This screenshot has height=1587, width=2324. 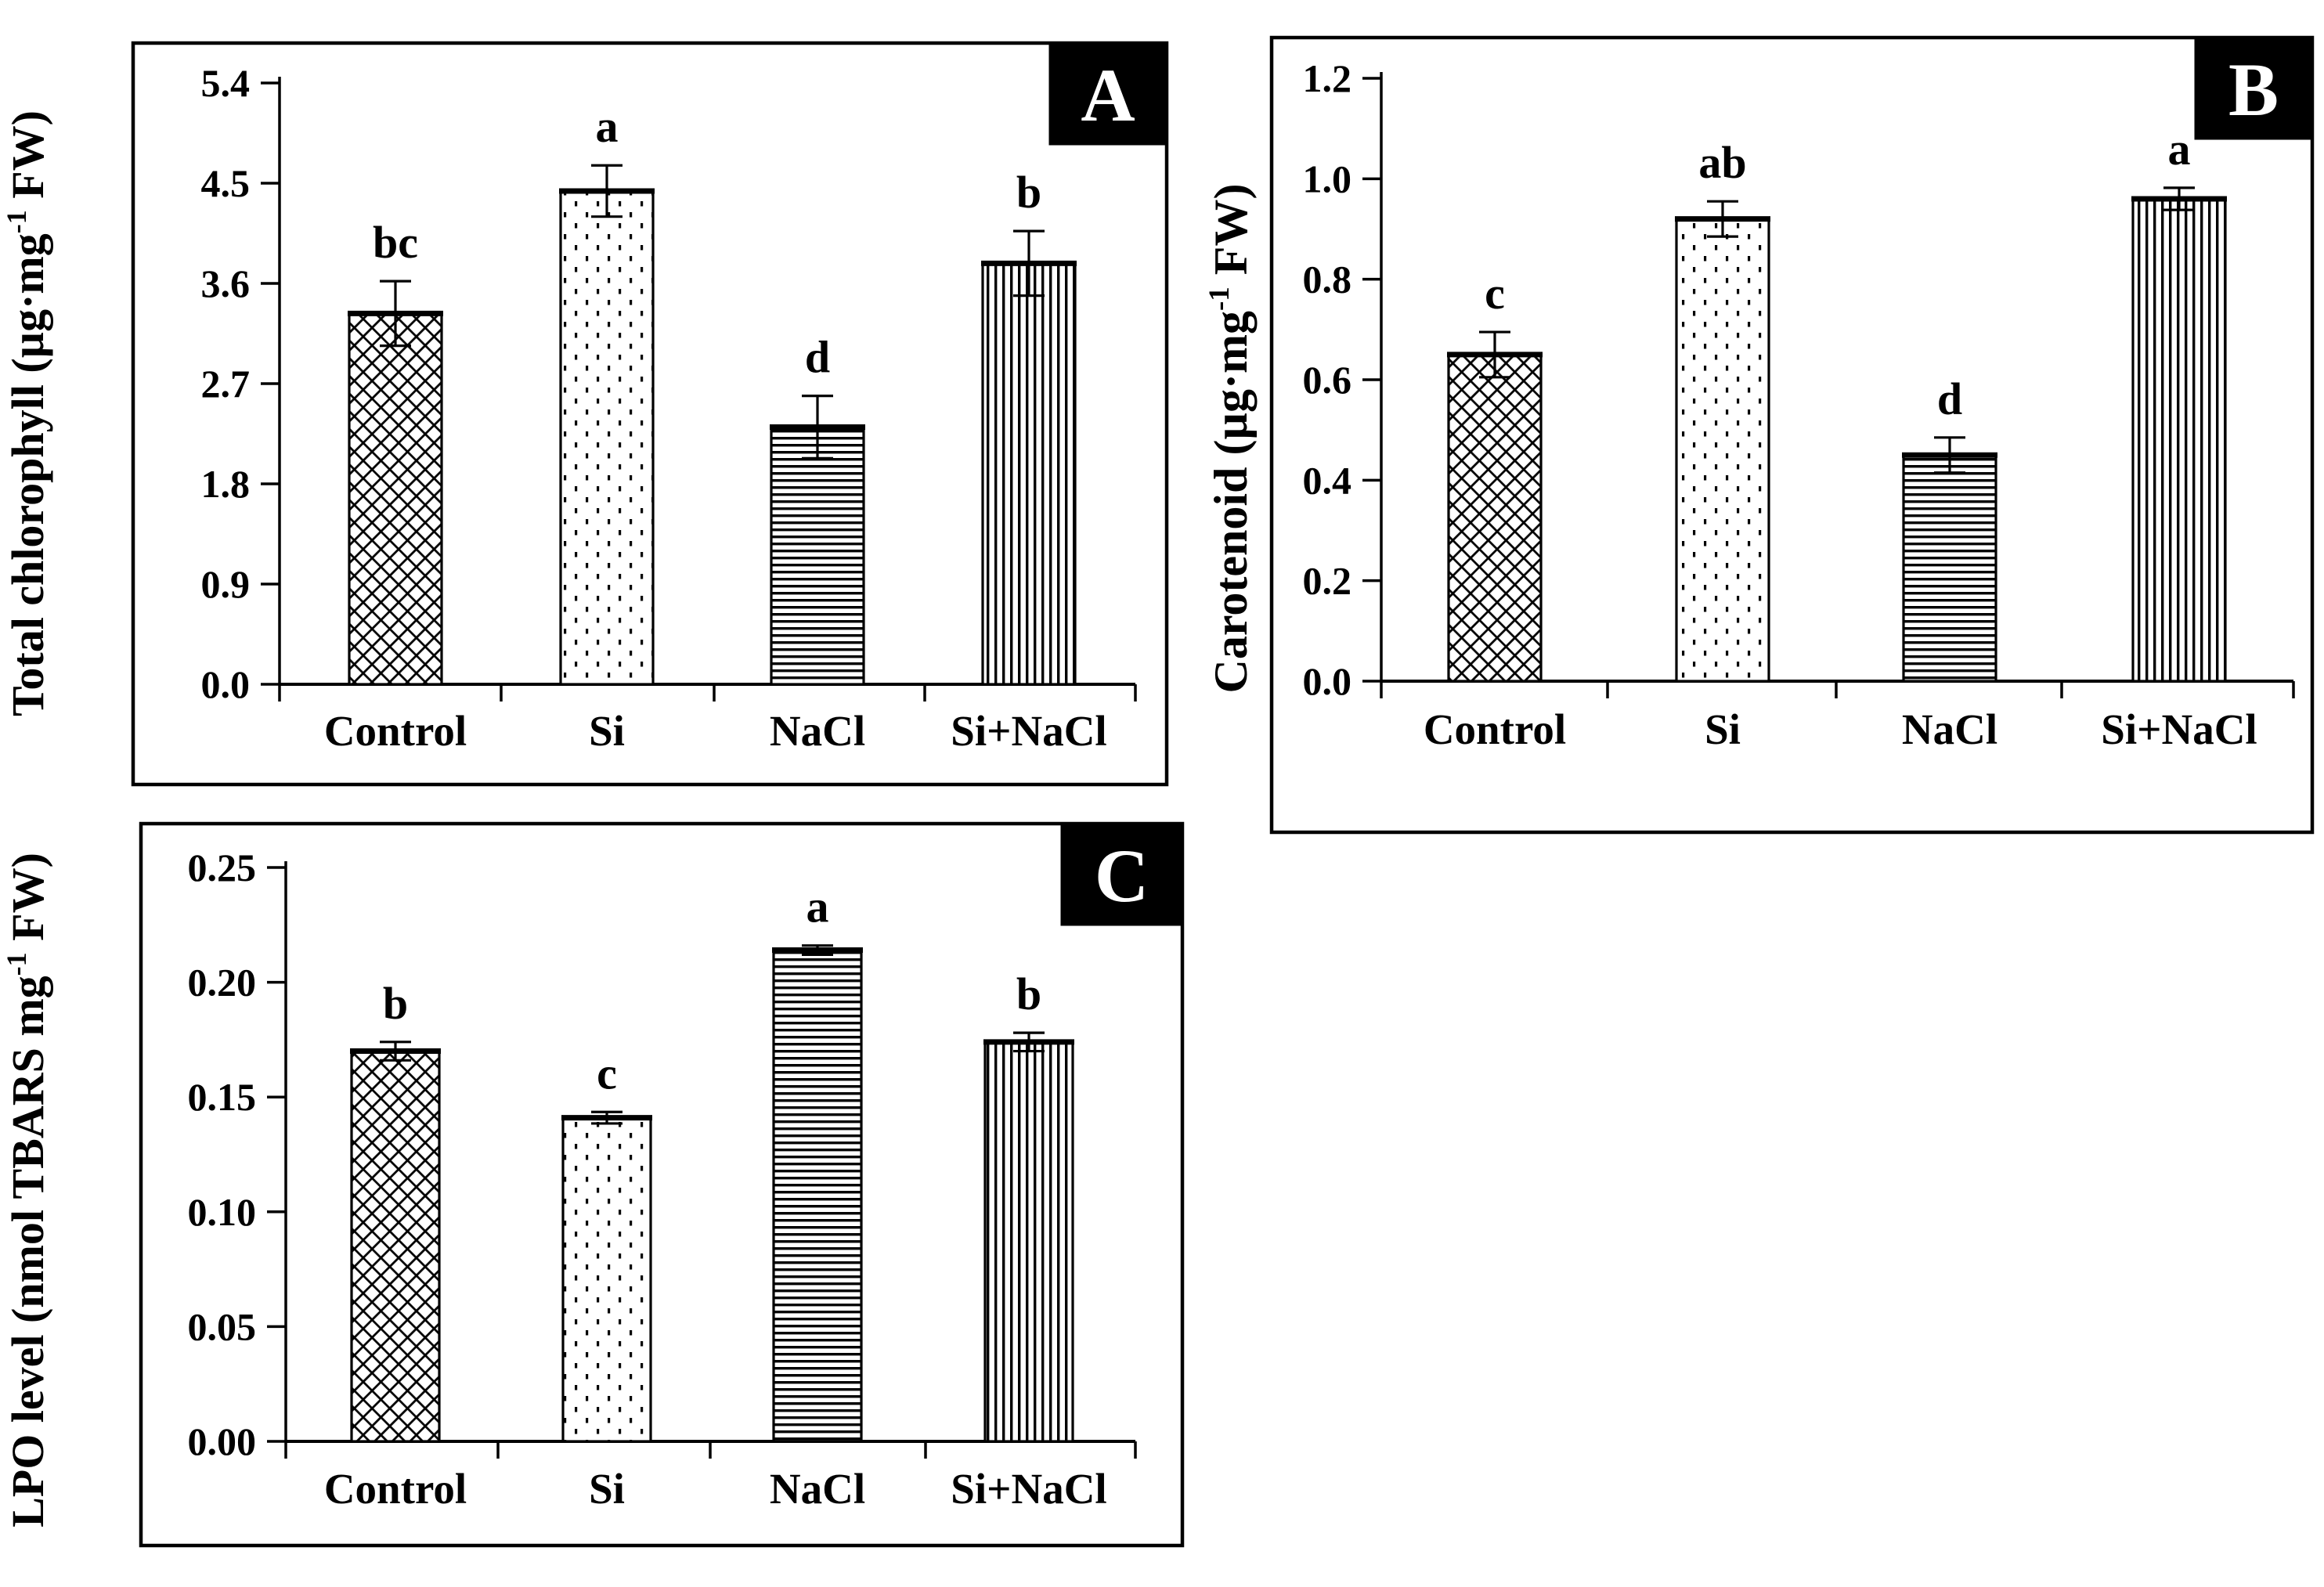 I want to click on y-tick-label: 0.25, so click(x=222, y=867).